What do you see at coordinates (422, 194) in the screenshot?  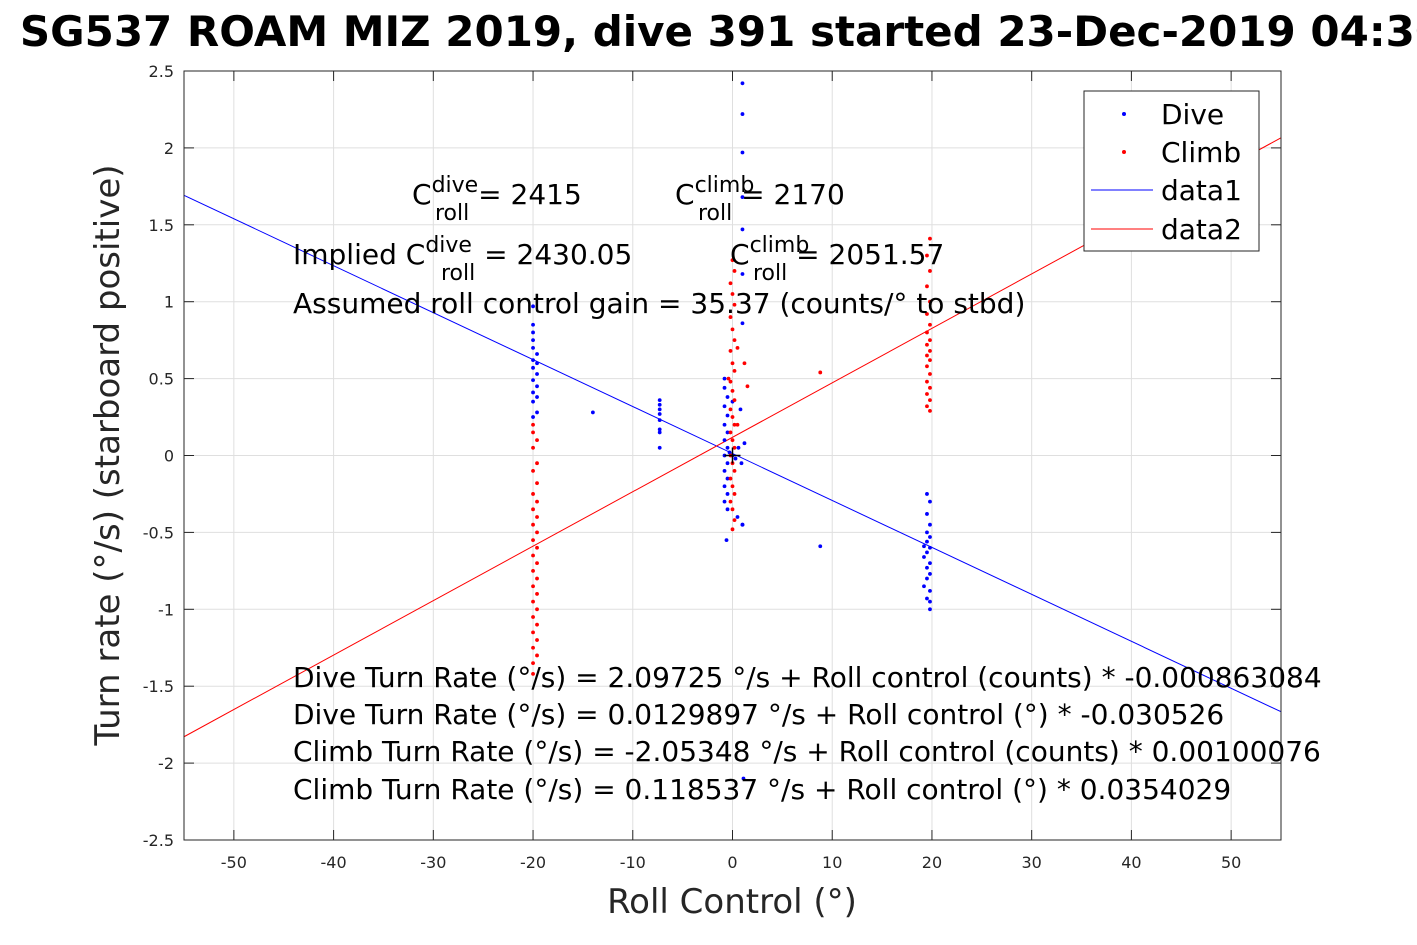 I see `c-dive-letter: C` at bounding box center [422, 194].